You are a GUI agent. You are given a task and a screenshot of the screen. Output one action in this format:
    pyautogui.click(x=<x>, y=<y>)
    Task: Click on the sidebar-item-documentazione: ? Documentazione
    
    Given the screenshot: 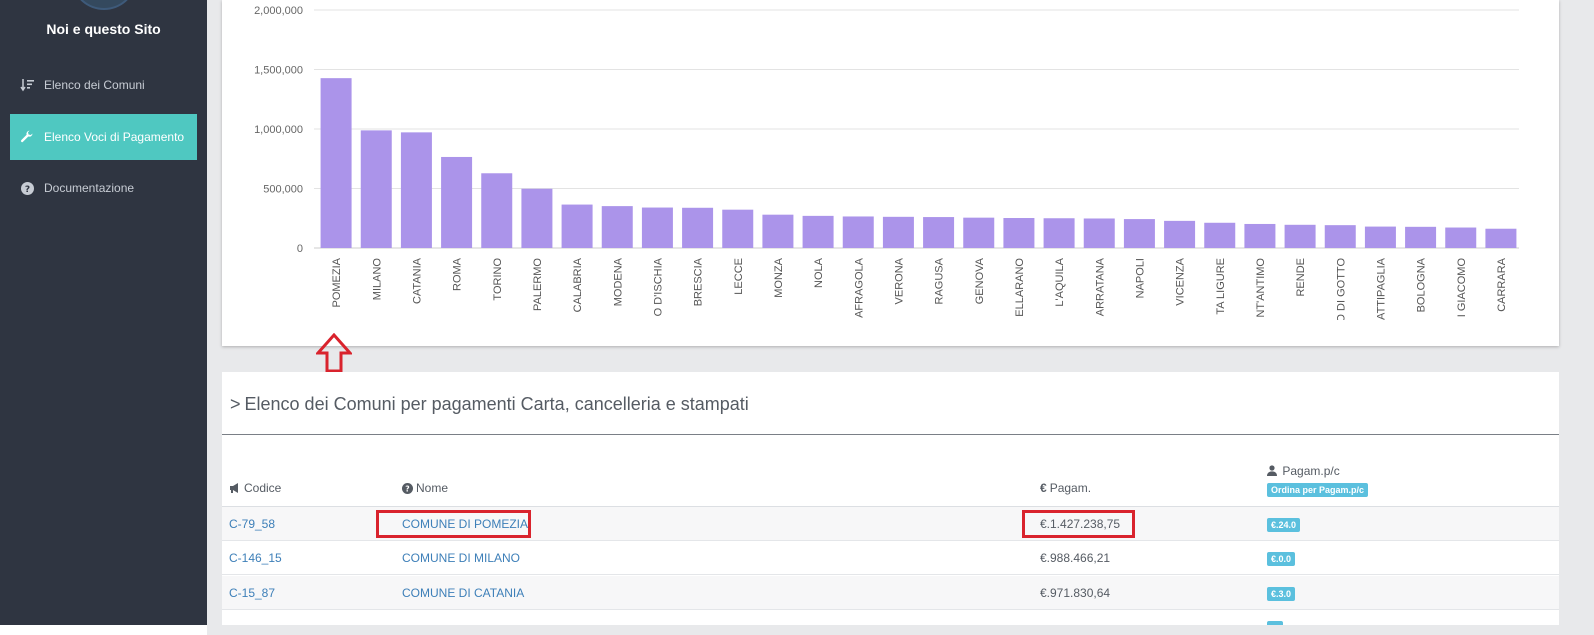 What is the action you would take?
    pyautogui.click(x=103, y=188)
    